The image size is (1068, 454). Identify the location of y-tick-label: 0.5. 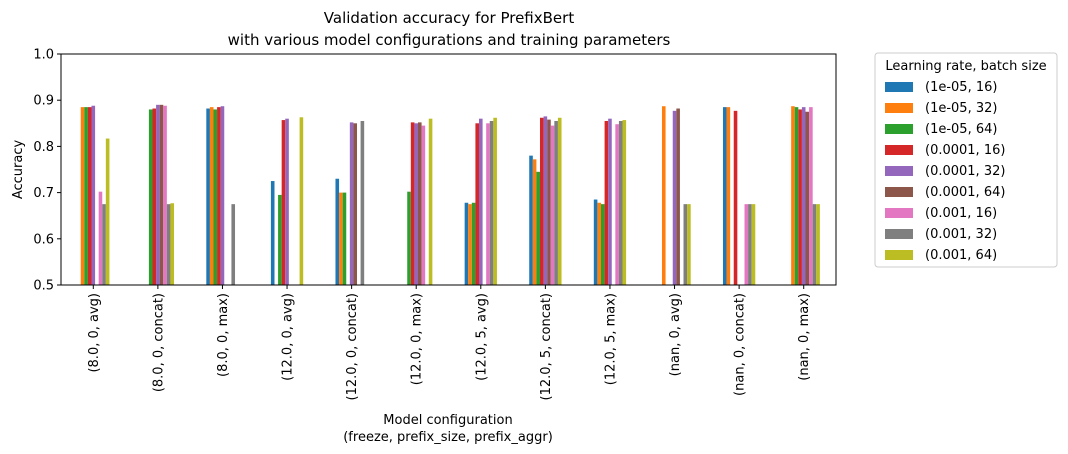
(43, 286).